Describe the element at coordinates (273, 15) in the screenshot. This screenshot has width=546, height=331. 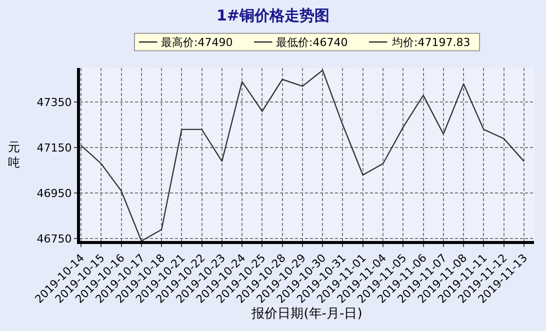
I see `chart-title: 1#铜价格走势图` at that location.